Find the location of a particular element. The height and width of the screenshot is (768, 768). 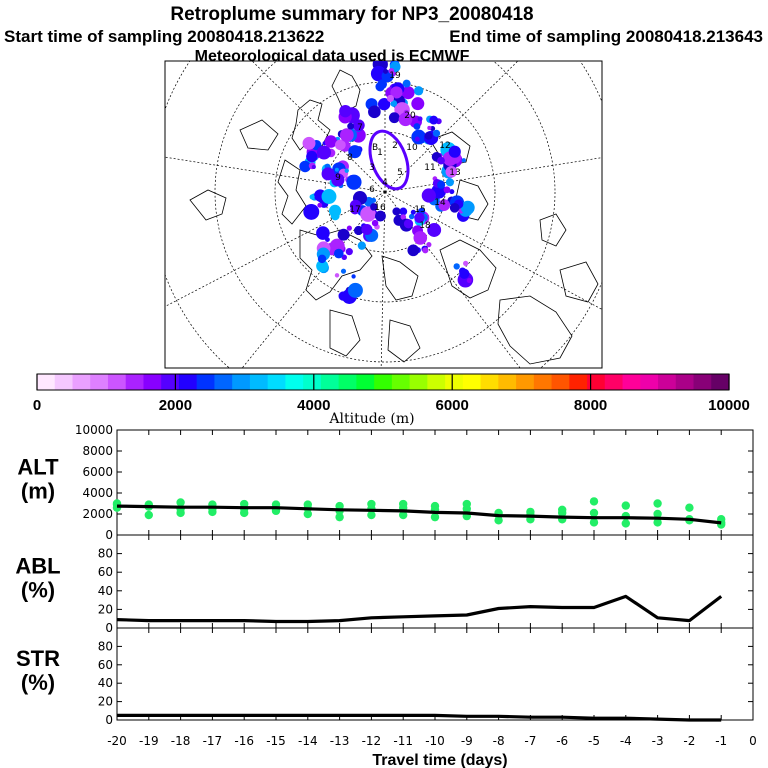

colorbar-tick-label: 2000 is located at coordinates (175, 405).